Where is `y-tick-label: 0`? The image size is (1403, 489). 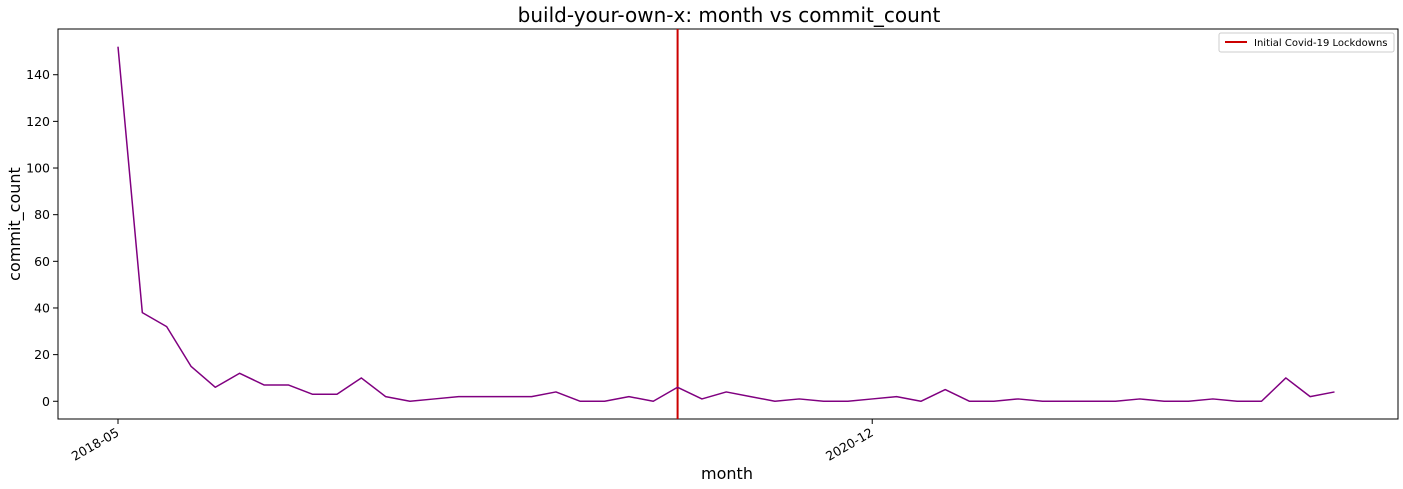
y-tick-label: 0 is located at coordinates (46, 401).